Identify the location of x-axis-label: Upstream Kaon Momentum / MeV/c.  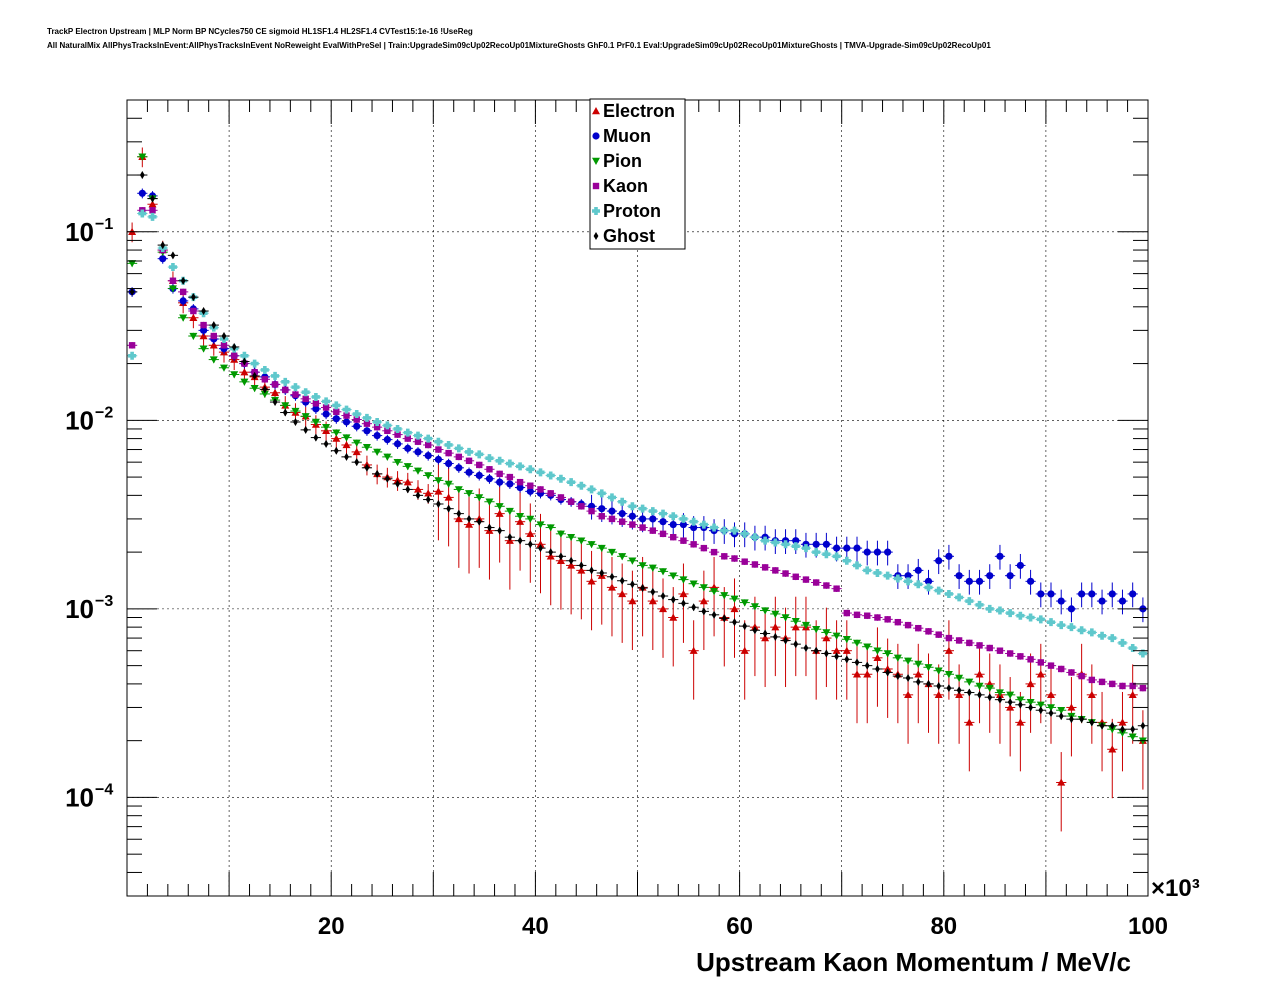
(913, 962).